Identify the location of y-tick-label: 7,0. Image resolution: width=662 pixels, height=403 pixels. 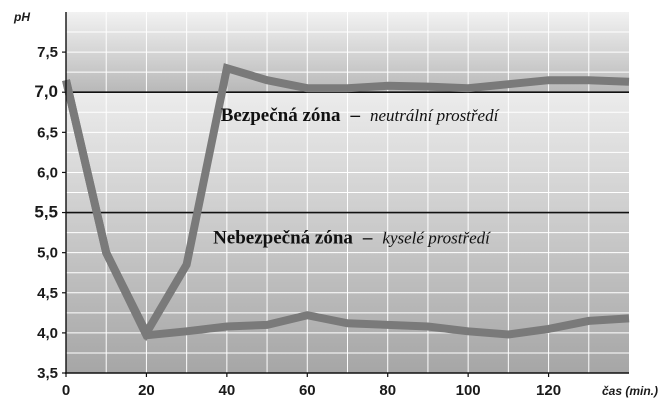
(46, 91).